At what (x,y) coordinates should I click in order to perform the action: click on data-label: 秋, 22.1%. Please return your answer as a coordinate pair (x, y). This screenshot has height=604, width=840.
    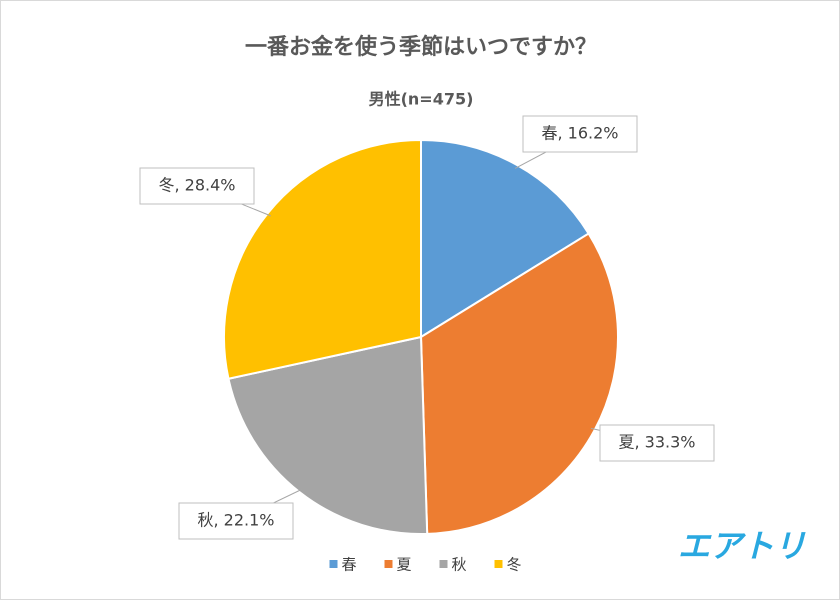
    Looking at the image, I should click on (235, 520).